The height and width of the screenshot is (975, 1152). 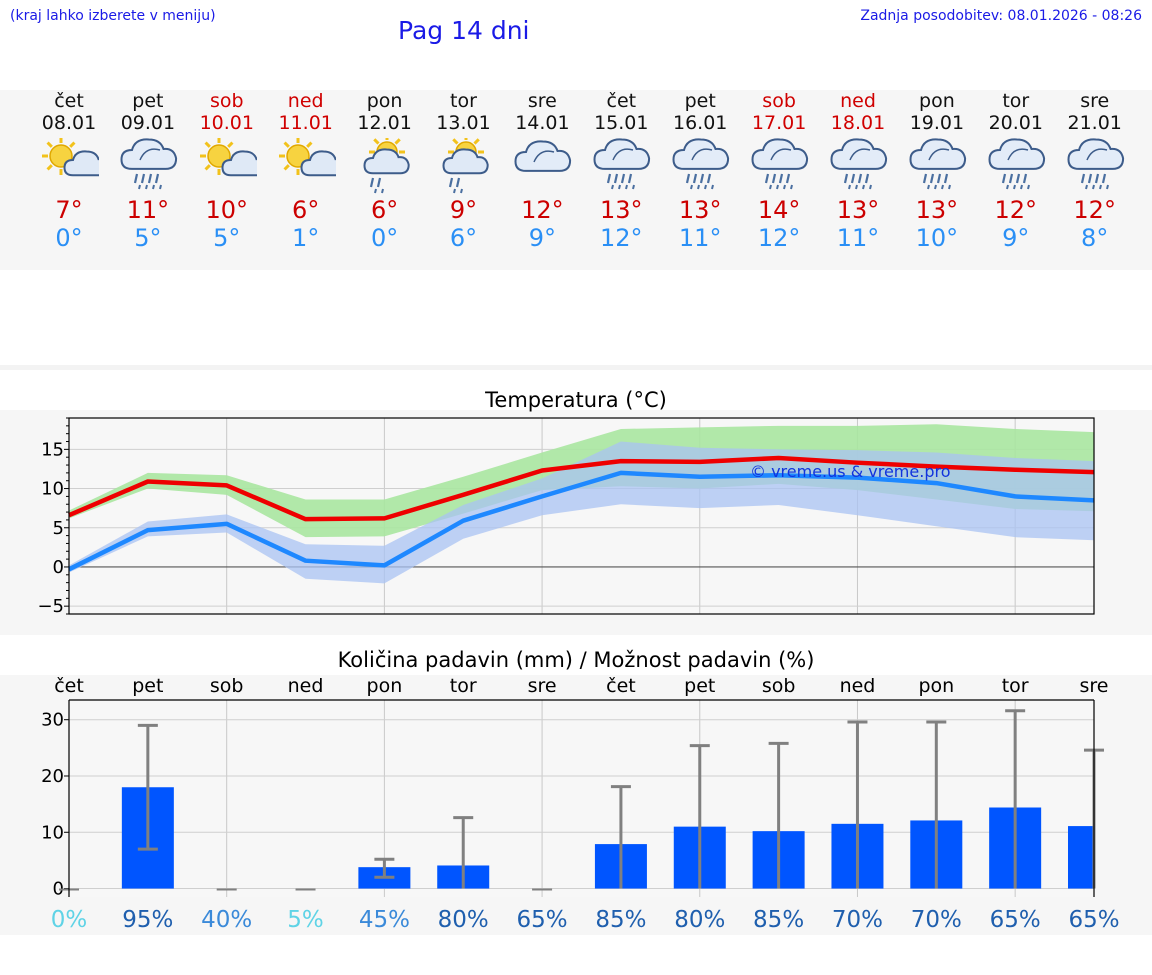 I want to click on y-tick-label: 0, so click(x=58, y=889).